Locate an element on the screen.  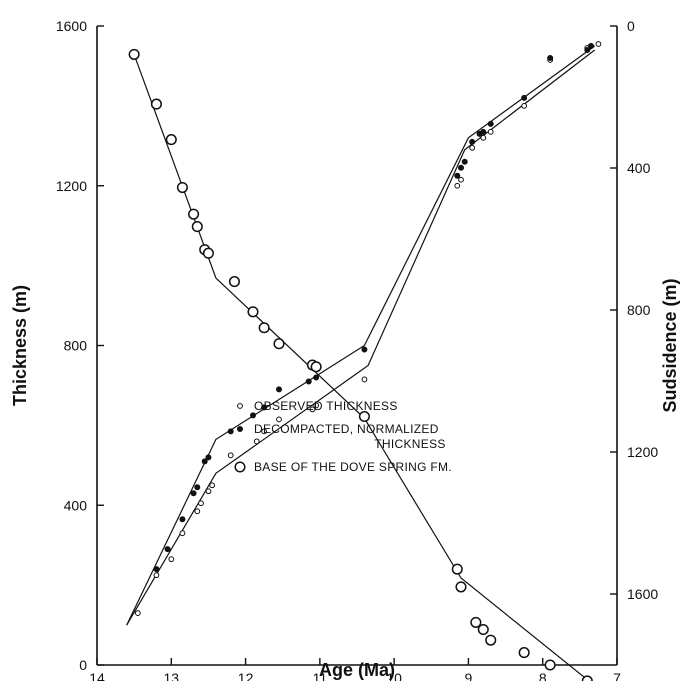
x-tick-label: 13 is located at coordinates (171, 675).